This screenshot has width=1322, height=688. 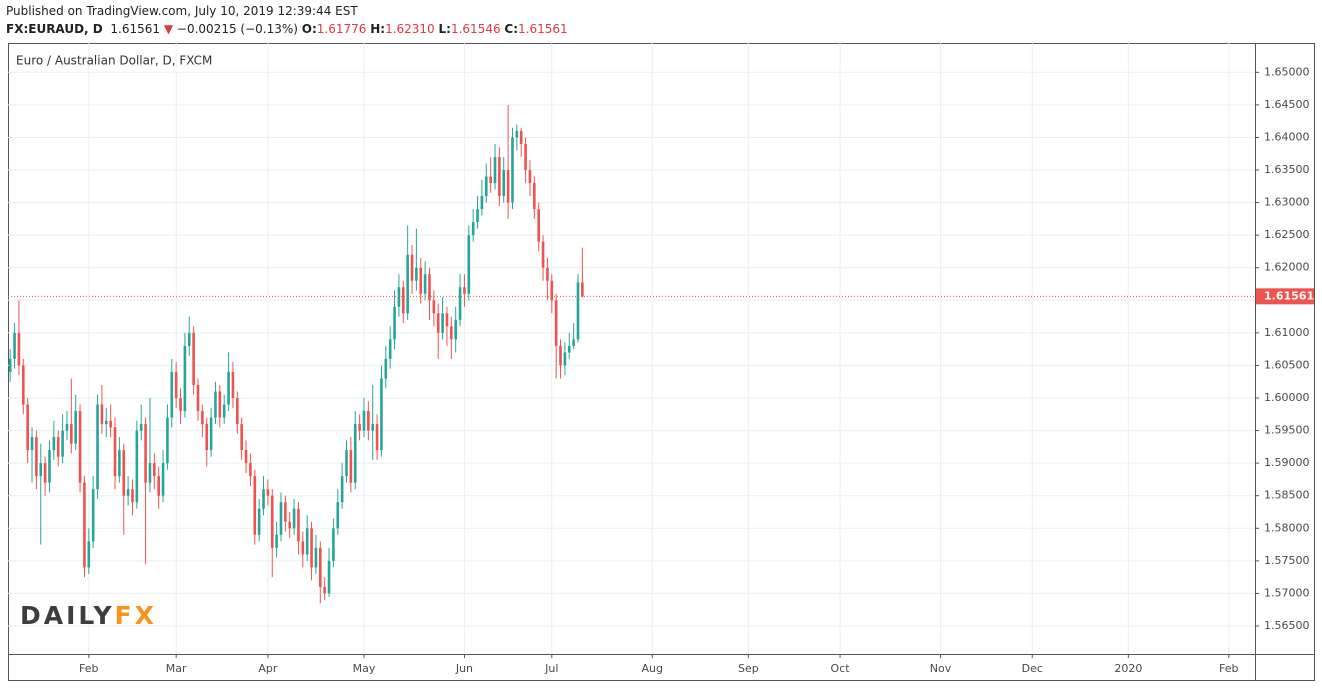 I want to click on y-tick-label: 1.58000, so click(x=1287, y=527).